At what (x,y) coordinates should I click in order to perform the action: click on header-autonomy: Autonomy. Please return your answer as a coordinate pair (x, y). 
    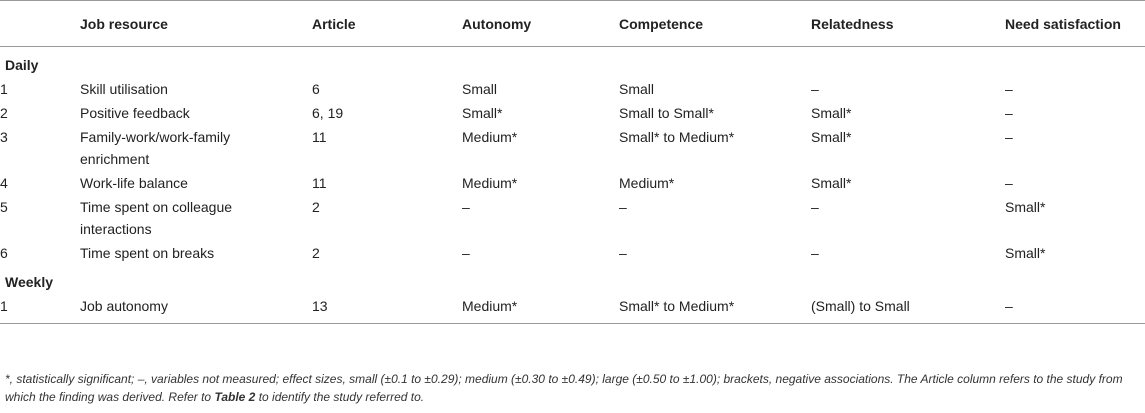
    Looking at the image, I should click on (540, 23).